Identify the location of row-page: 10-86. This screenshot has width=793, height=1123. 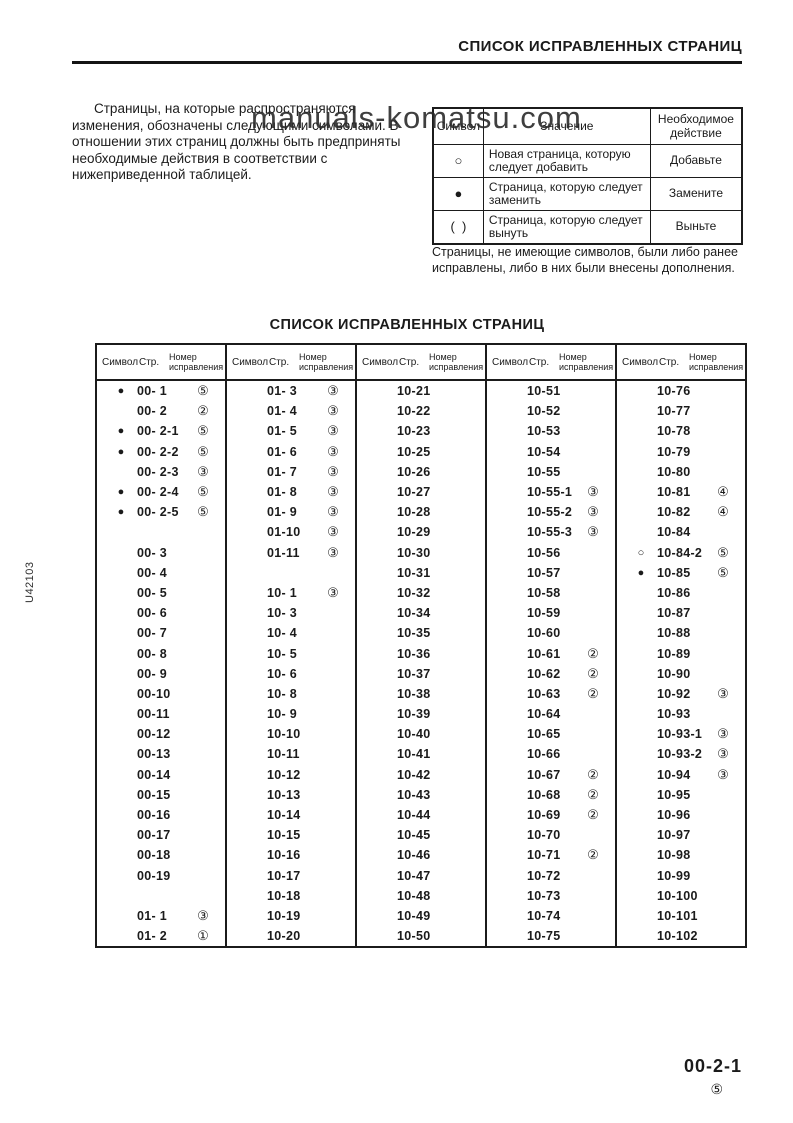
(674, 592).